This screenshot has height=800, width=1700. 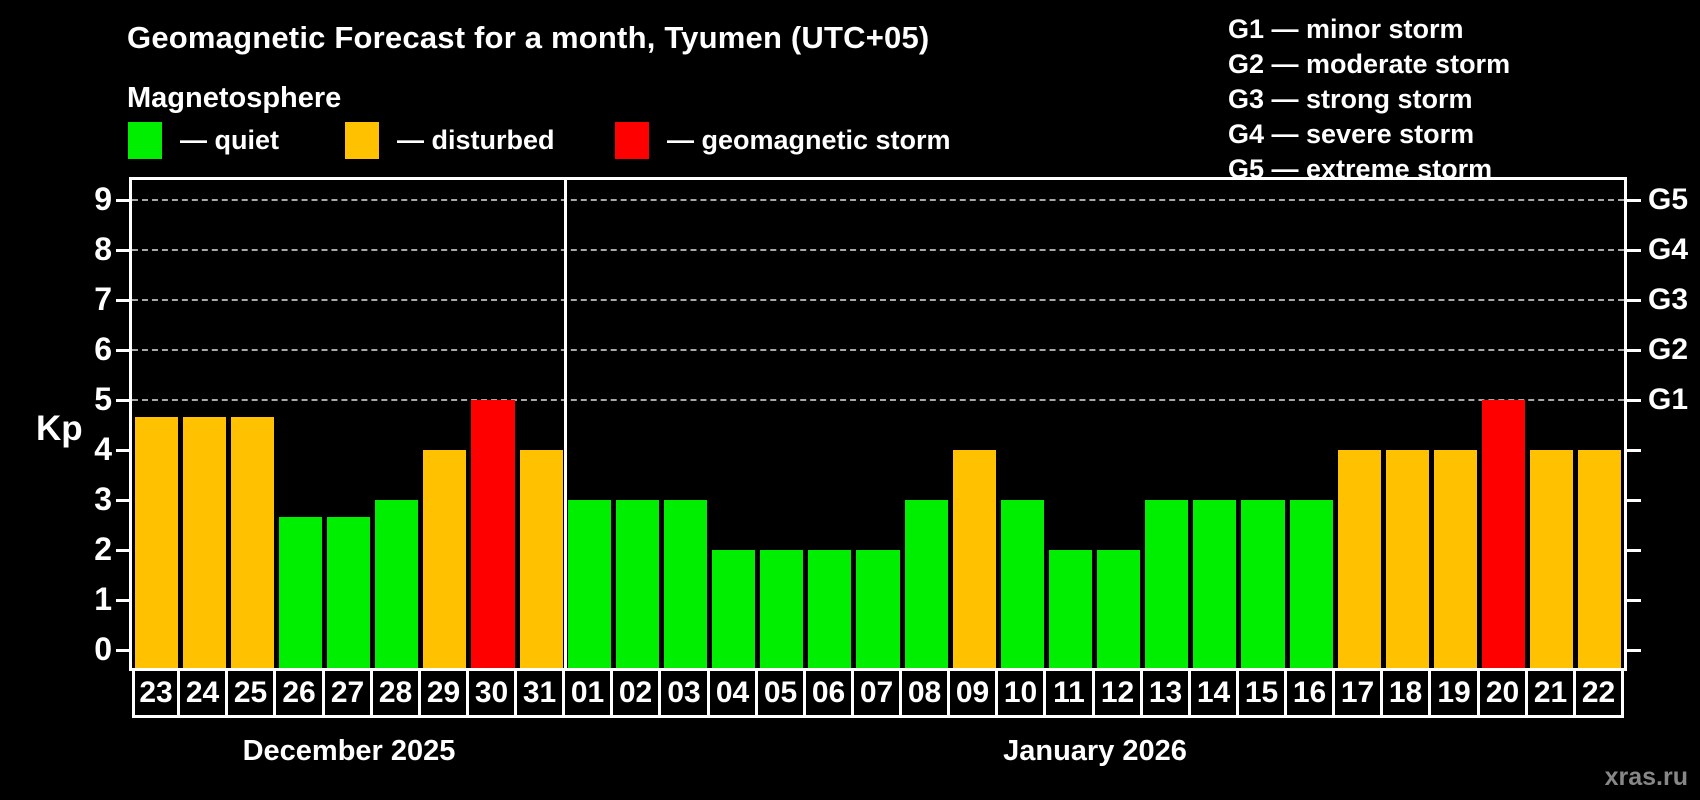 I want to click on day-label: 23, so click(x=156, y=693).